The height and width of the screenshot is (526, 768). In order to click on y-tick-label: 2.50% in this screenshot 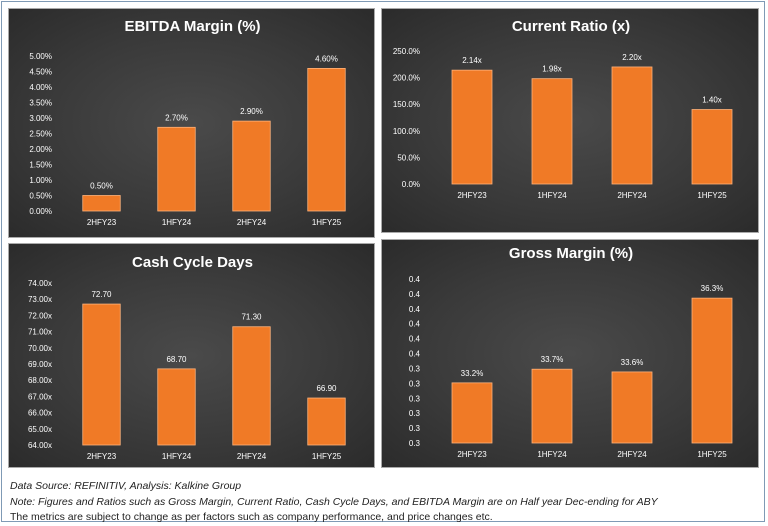, I will do `click(40, 134)`.